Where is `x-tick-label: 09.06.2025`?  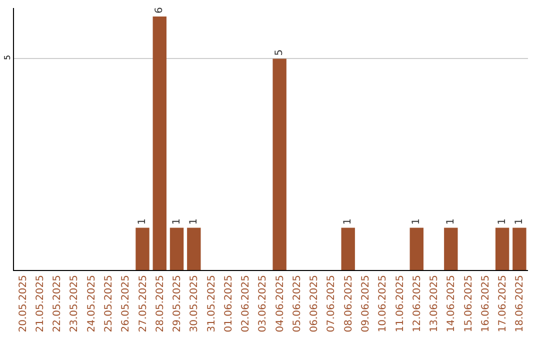 x-tick-label: 09.06.2025 is located at coordinates (366, 303).